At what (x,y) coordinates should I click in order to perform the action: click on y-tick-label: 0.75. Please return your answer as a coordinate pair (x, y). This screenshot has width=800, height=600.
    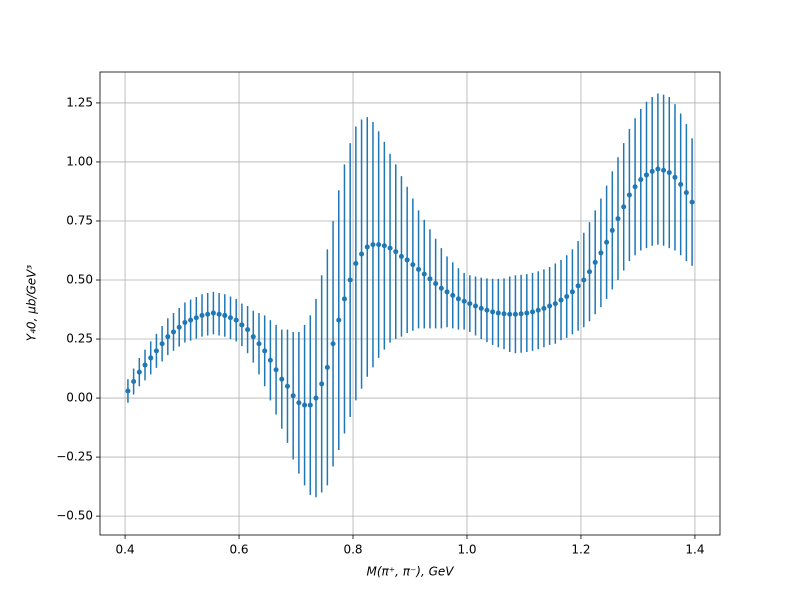
    Looking at the image, I should click on (79, 220).